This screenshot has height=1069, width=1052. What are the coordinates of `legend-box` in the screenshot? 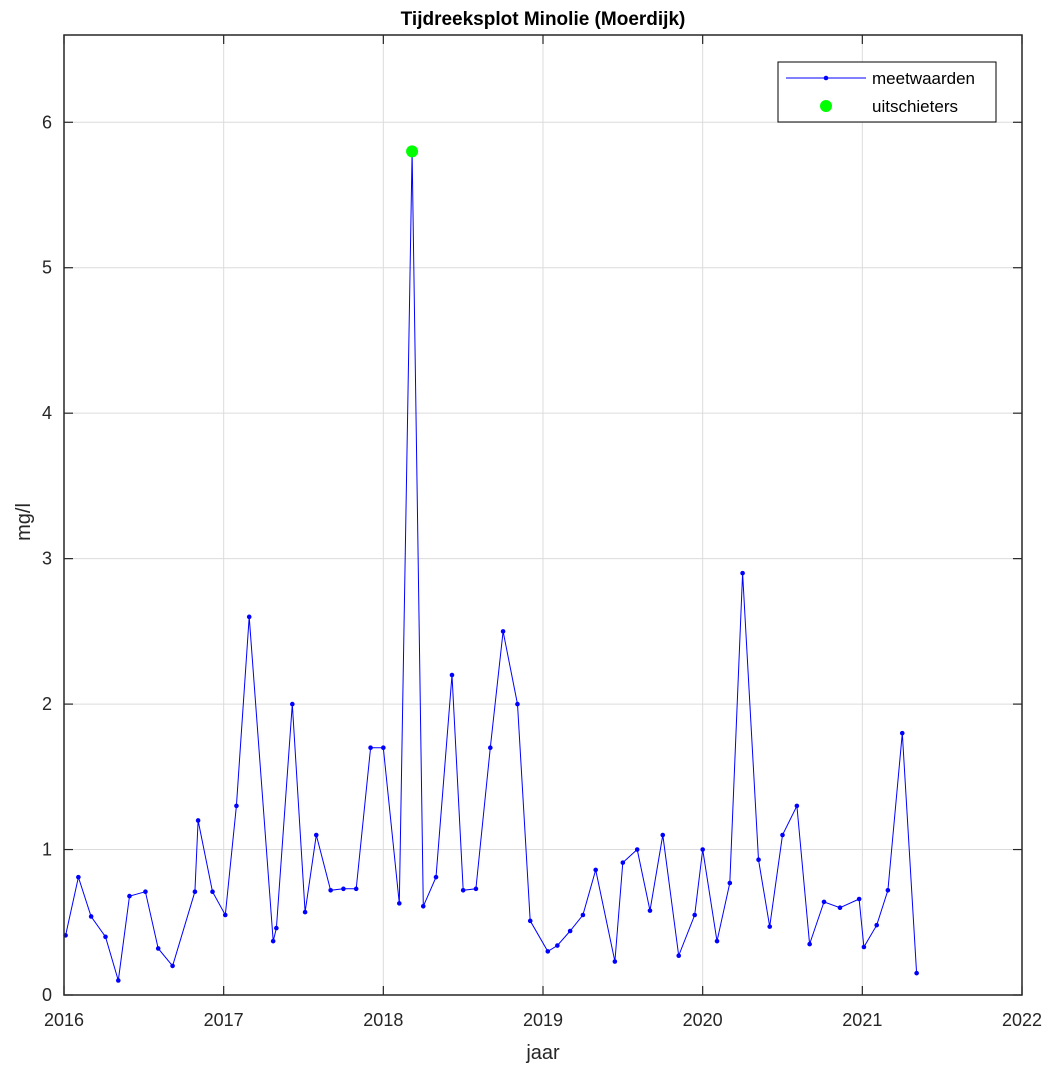 It's located at (887, 92).